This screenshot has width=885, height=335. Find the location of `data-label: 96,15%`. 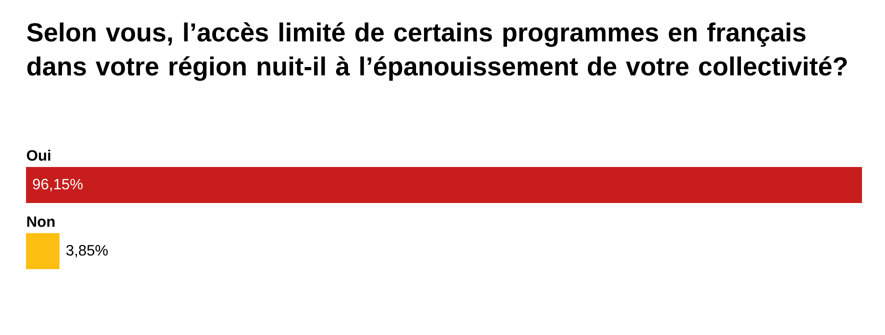

data-label: 96,15% is located at coordinates (57, 185).